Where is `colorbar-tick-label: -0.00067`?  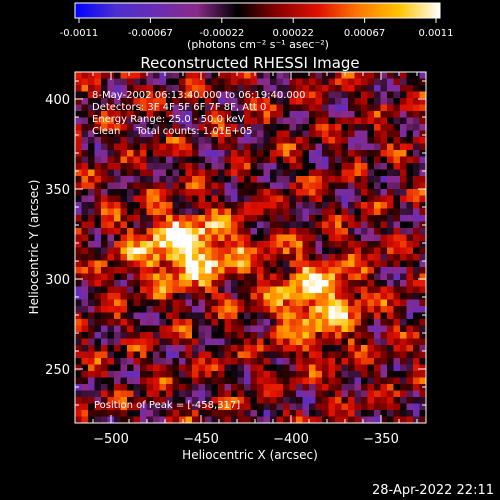
colorbar-tick-label: -0.00067 is located at coordinates (150, 33).